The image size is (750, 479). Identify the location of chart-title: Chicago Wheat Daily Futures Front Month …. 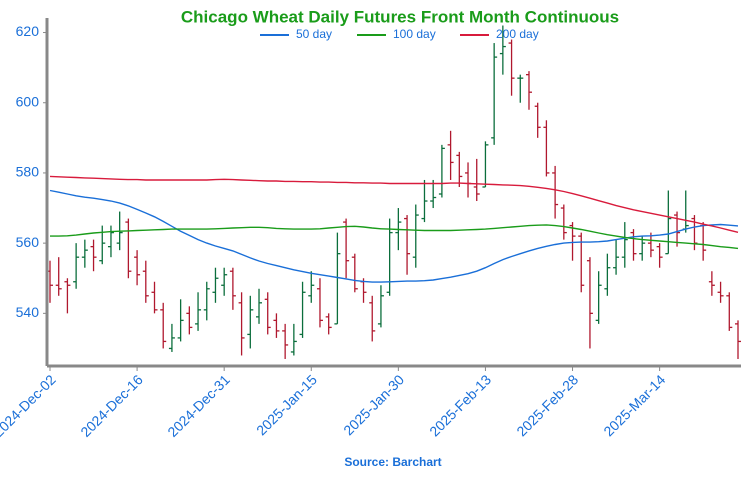
(400, 16).